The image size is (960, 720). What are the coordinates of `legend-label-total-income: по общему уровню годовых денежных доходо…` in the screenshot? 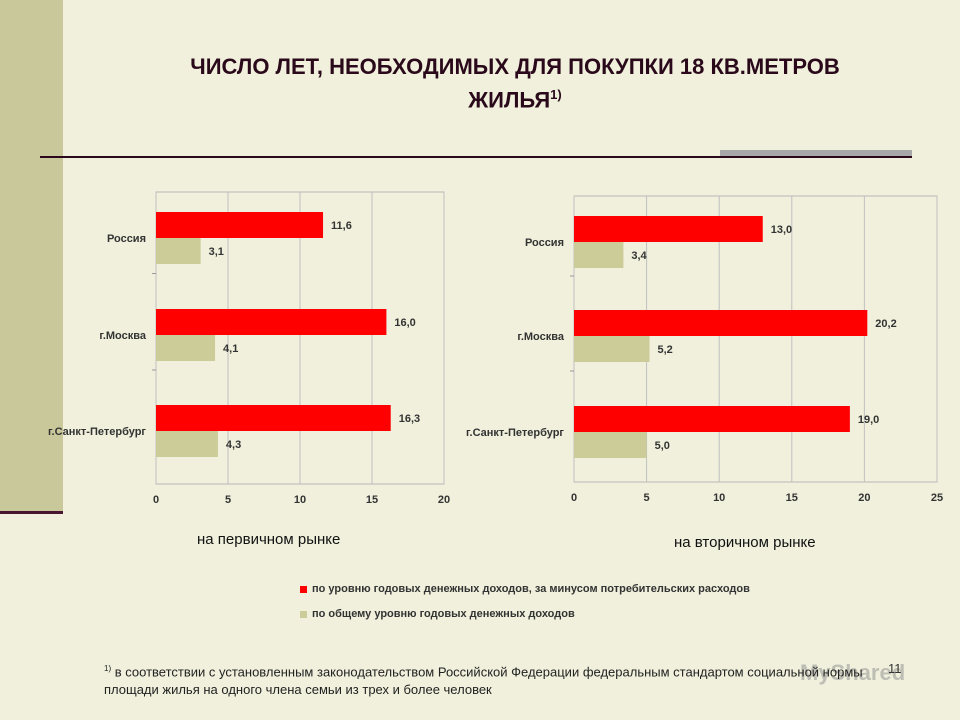 It's located at (443, 614).